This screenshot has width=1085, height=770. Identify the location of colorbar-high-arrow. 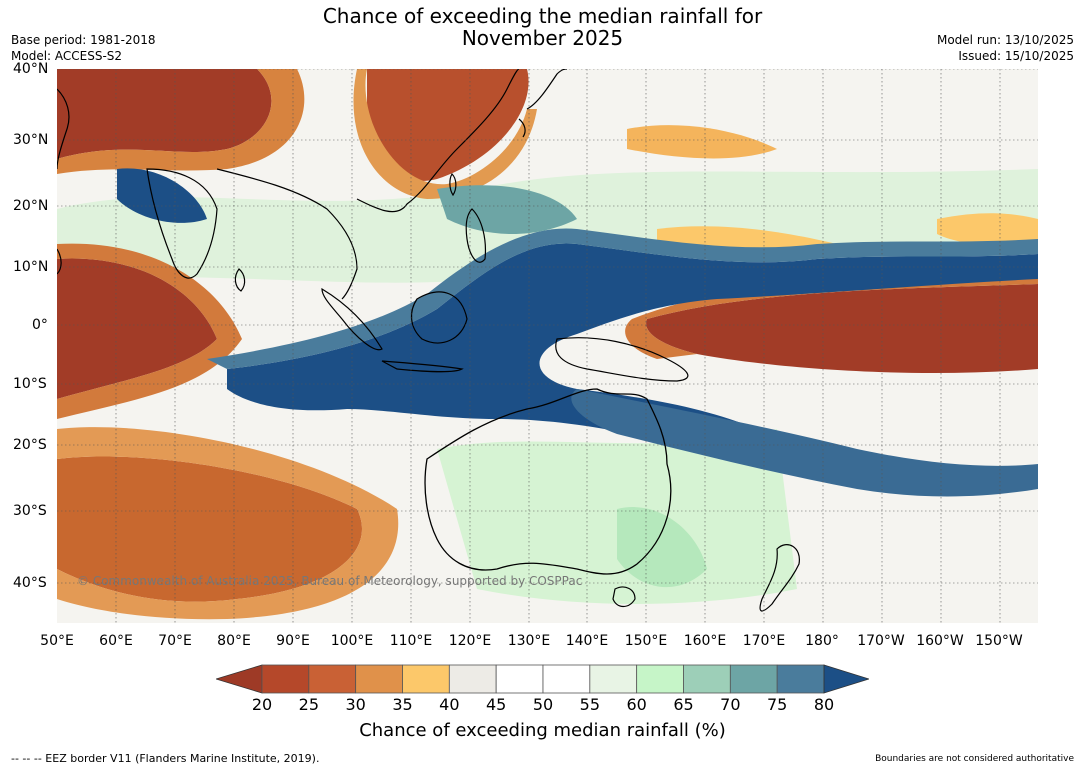
(846, 679).